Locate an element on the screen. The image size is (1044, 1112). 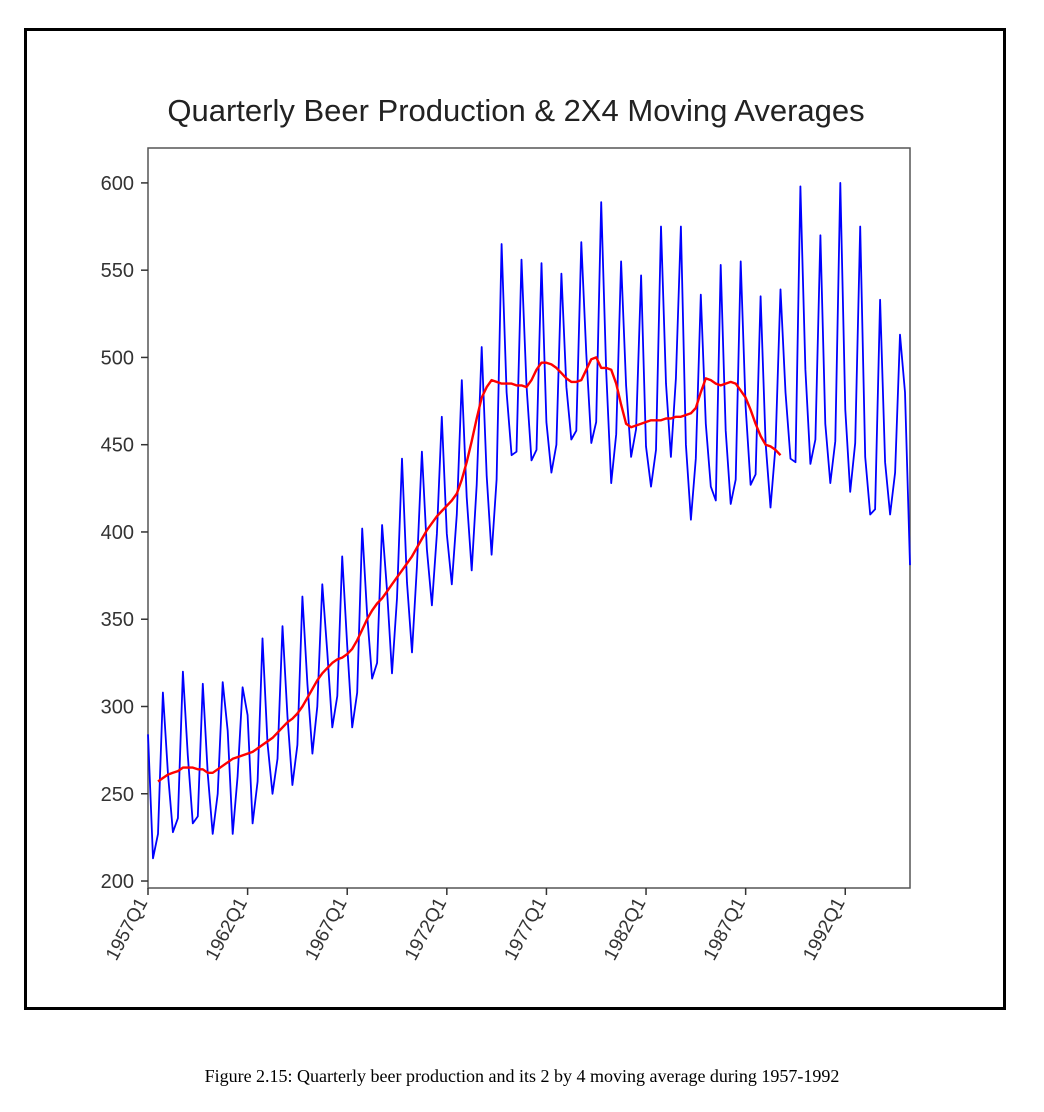
x-tick-label: 1957Q1 is located at coordinates (127, 929).